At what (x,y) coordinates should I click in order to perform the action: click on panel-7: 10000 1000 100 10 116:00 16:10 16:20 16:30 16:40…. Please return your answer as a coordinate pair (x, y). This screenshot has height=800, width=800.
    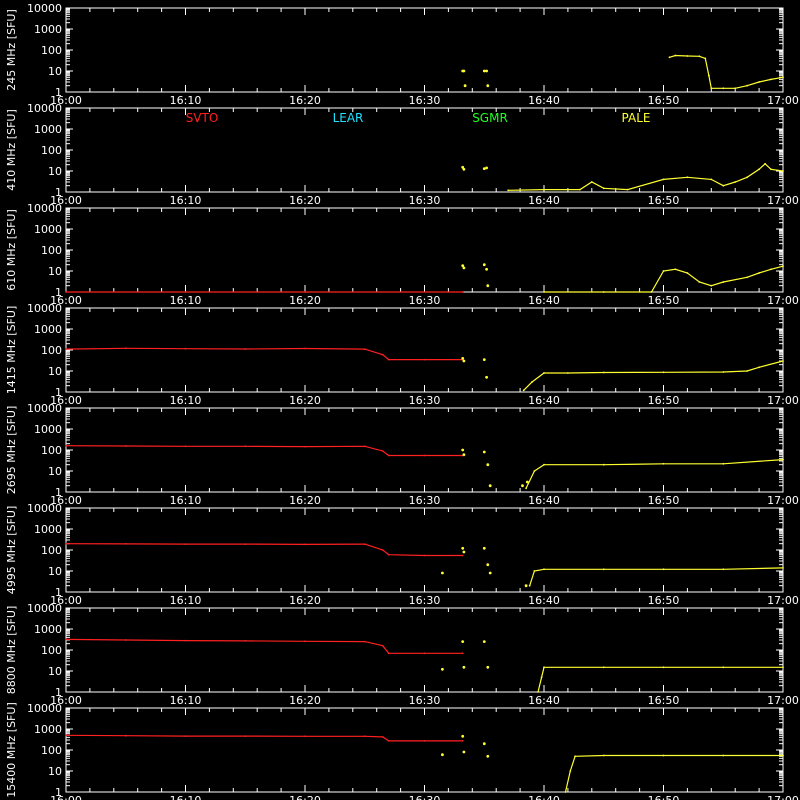
    Looking at the image, I should click on (402, 751).